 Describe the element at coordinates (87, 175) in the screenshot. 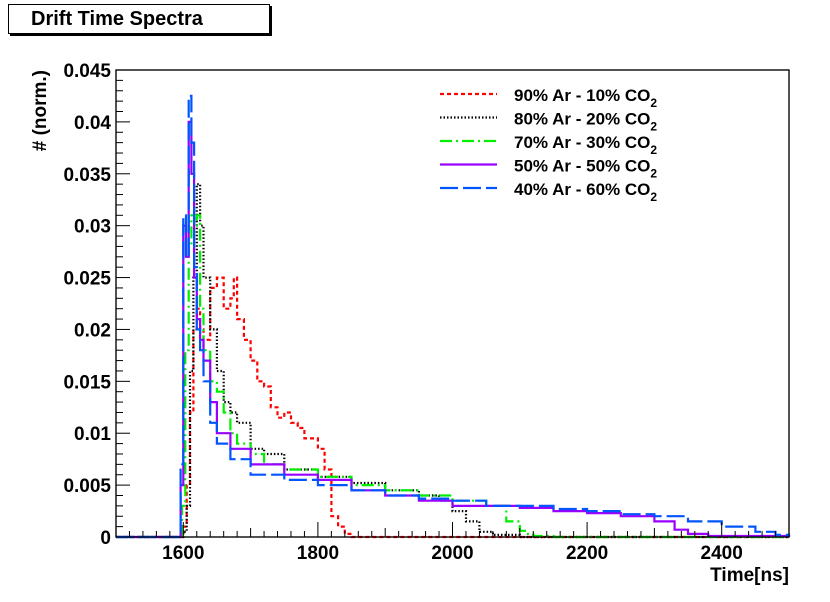

I see `y-tick-label: 0.035` at that location.